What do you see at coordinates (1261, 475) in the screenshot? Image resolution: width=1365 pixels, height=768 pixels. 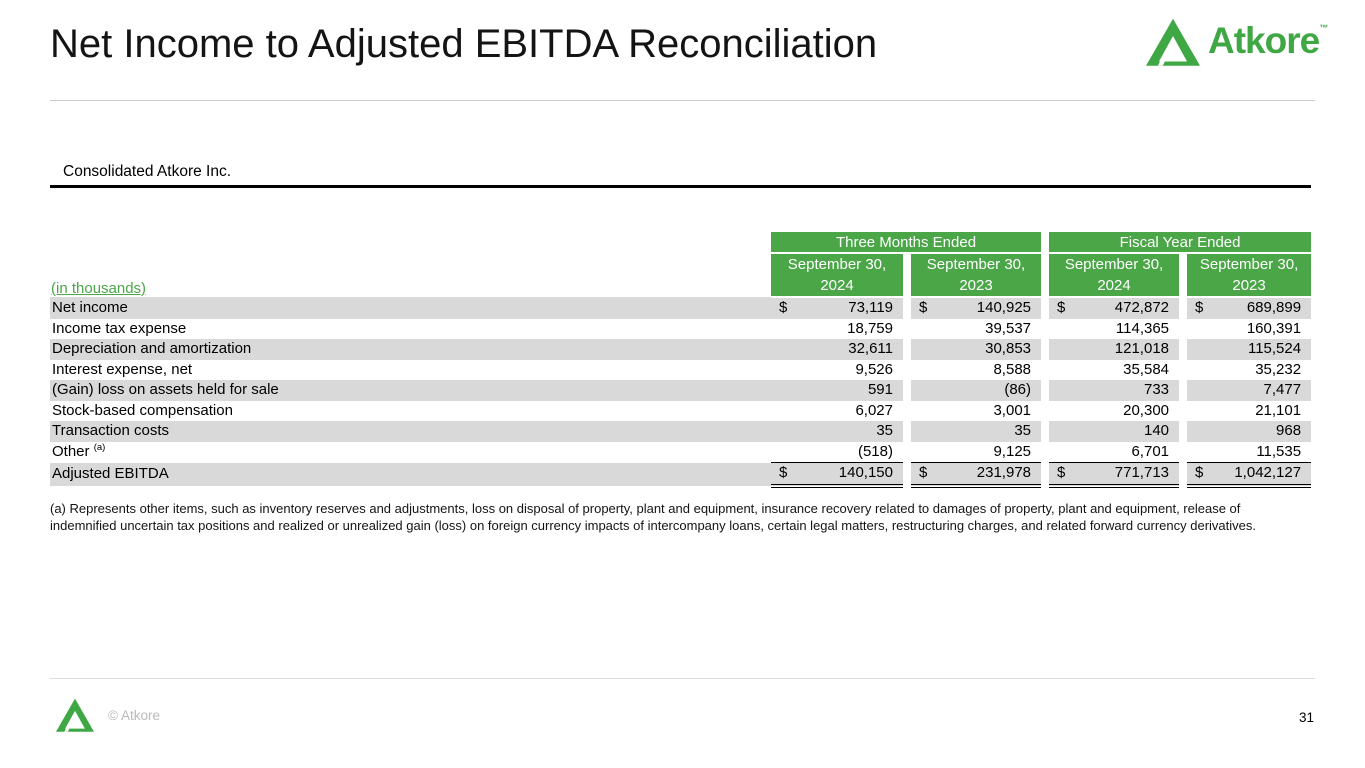 I see `value-cell: 1,042,127` at bounding box center [1261, 475].